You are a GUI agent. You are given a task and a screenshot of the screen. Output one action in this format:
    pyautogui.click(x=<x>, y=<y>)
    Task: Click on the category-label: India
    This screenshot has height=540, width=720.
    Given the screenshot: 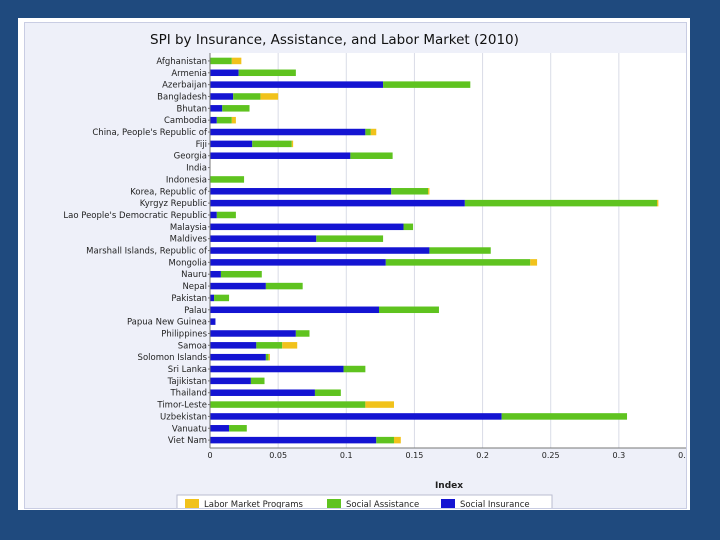 What is the action you would take?
    pyautogui.click(x=196, y=169)
    